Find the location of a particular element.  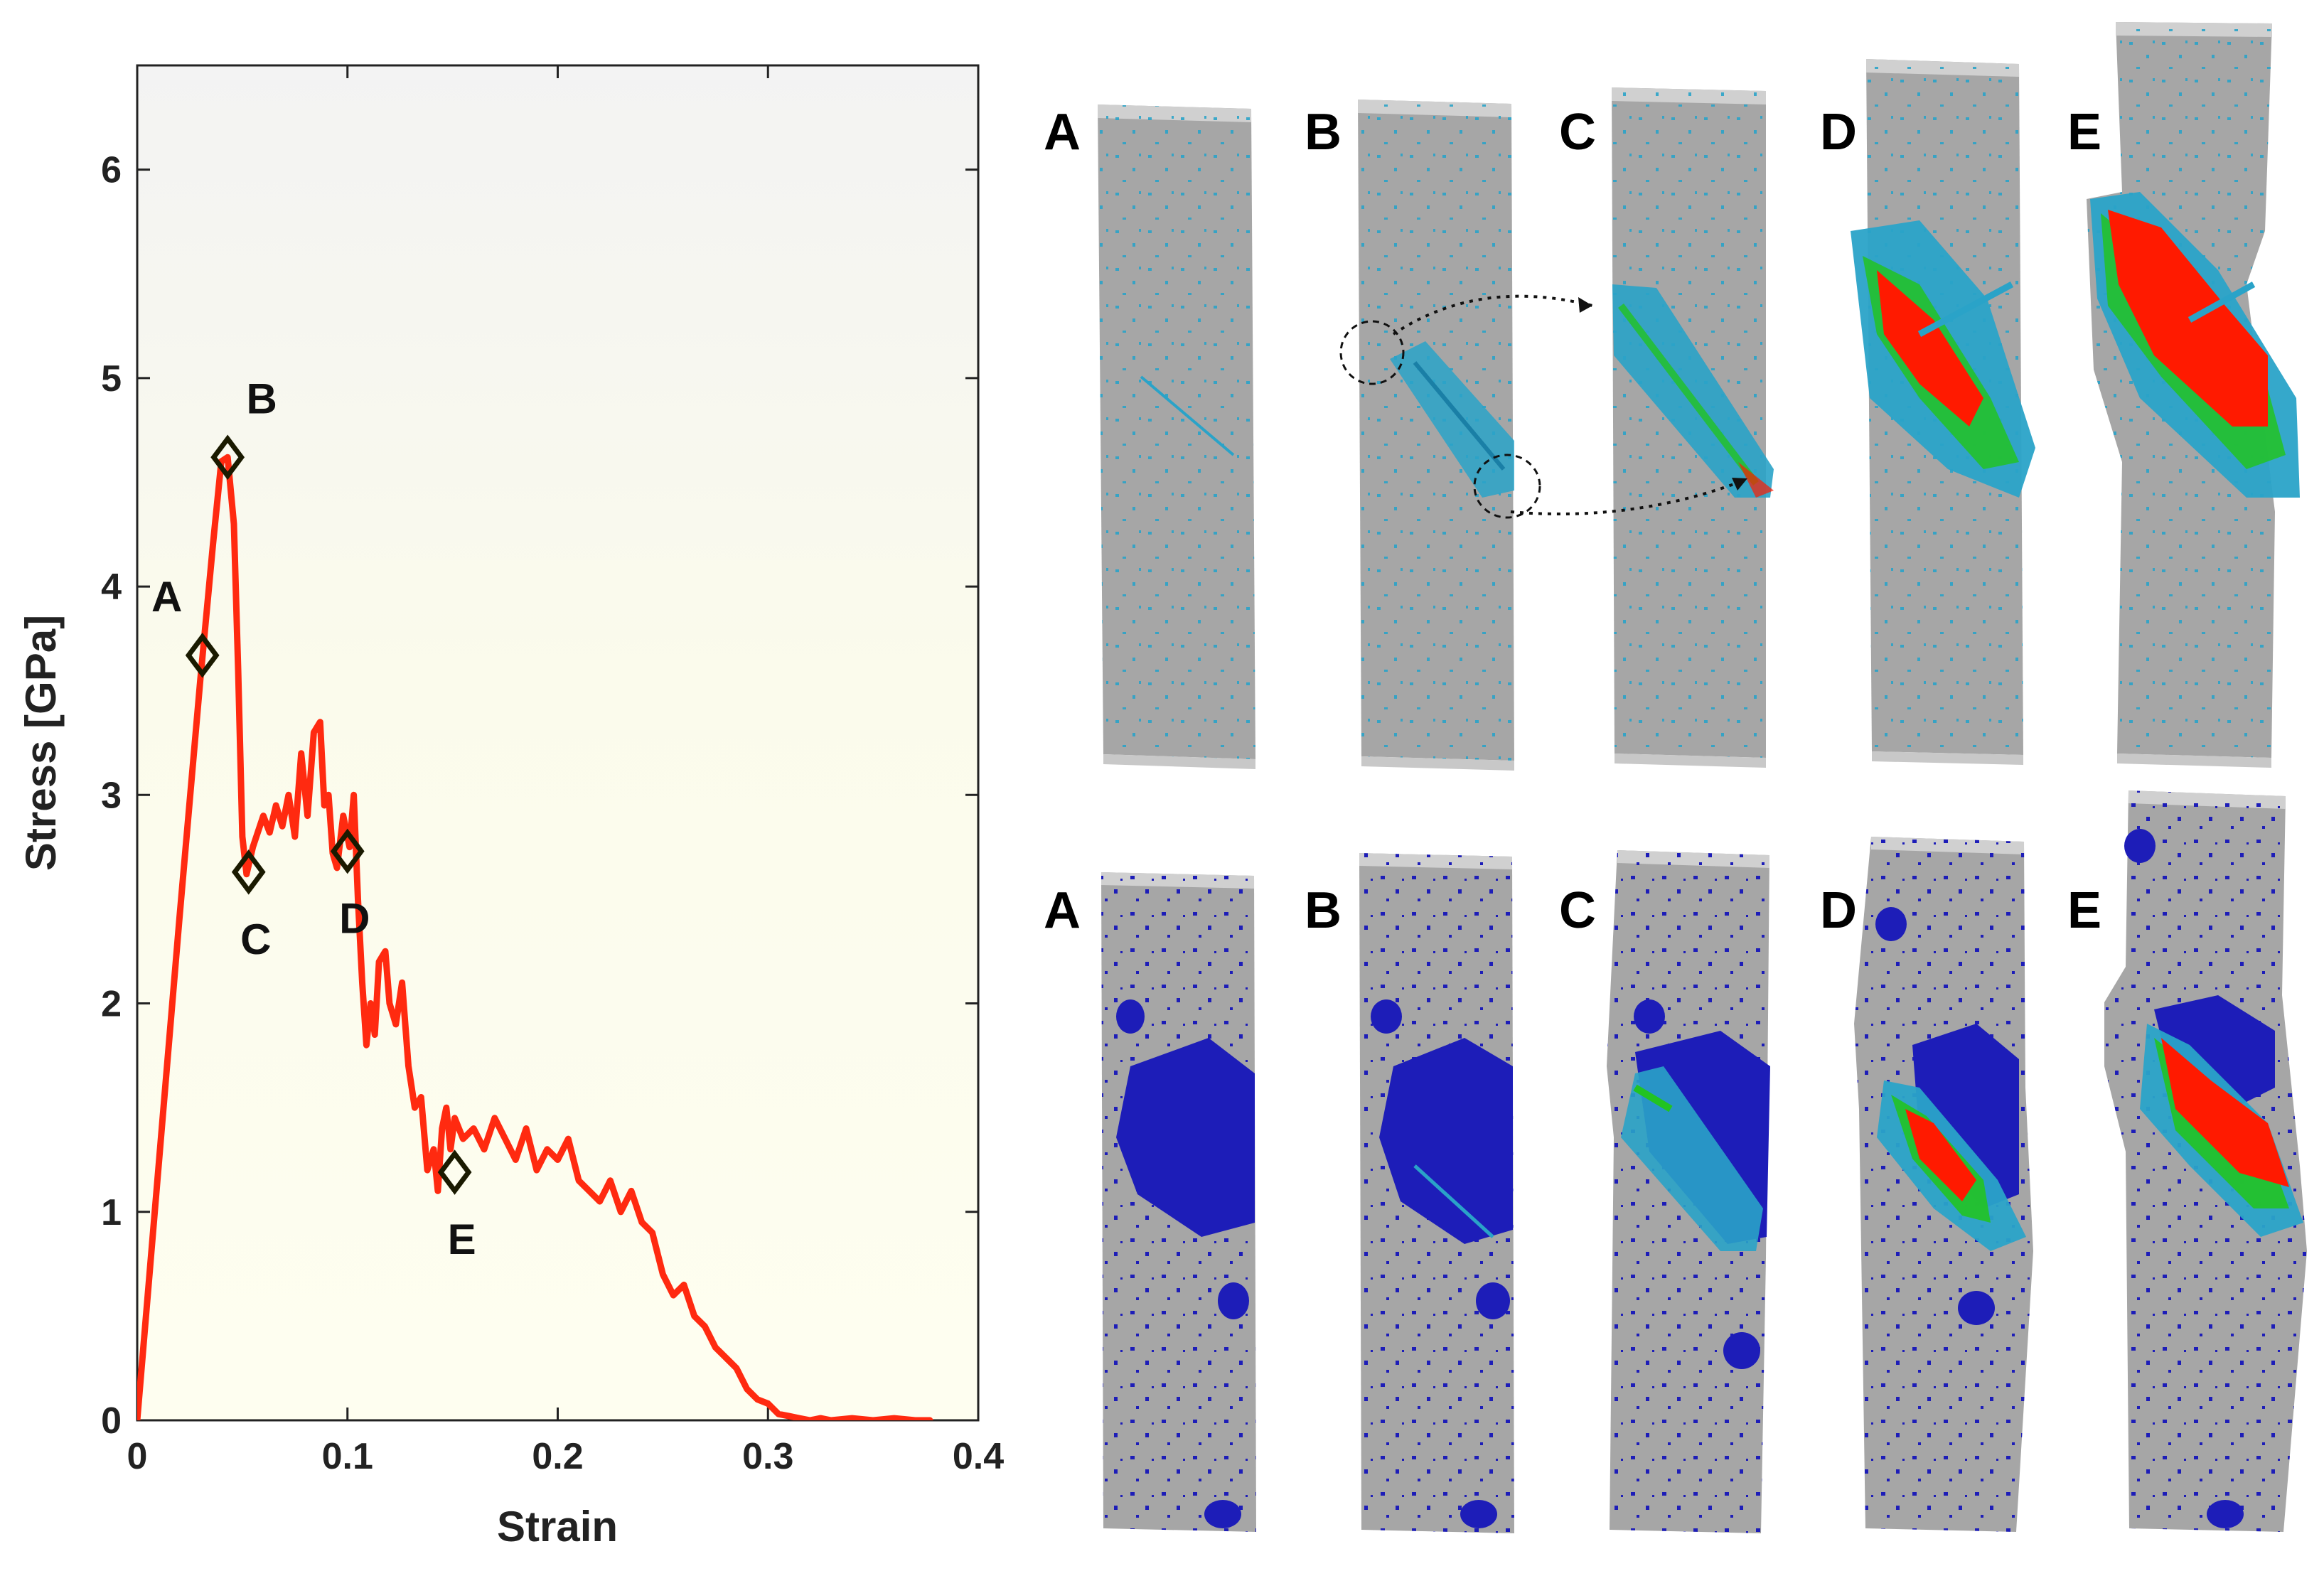

top-specimen-e is located at coordinates (2193, 395).